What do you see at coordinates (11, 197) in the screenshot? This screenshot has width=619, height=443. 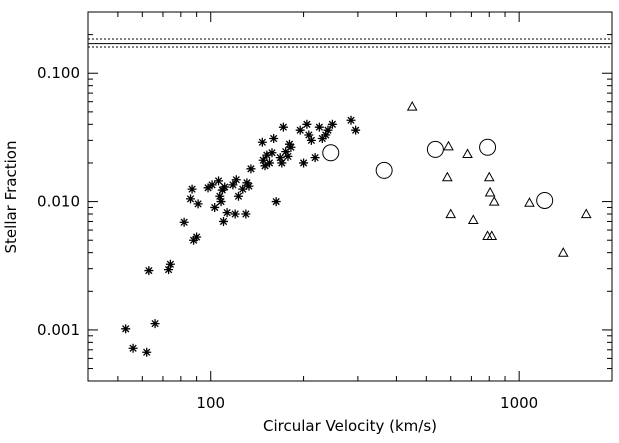 I see `y-axis-label: Stellar Fraction` at bounding box center [11, 197].